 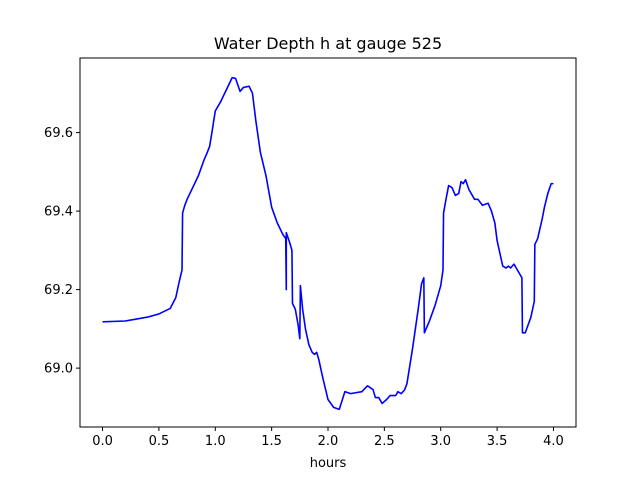 I want to click on x-axis-ticks: 0.0 0.5 1.0 1.5 2.0 2.5 3.0 3.5 4.0, so click(x=328, y=438).